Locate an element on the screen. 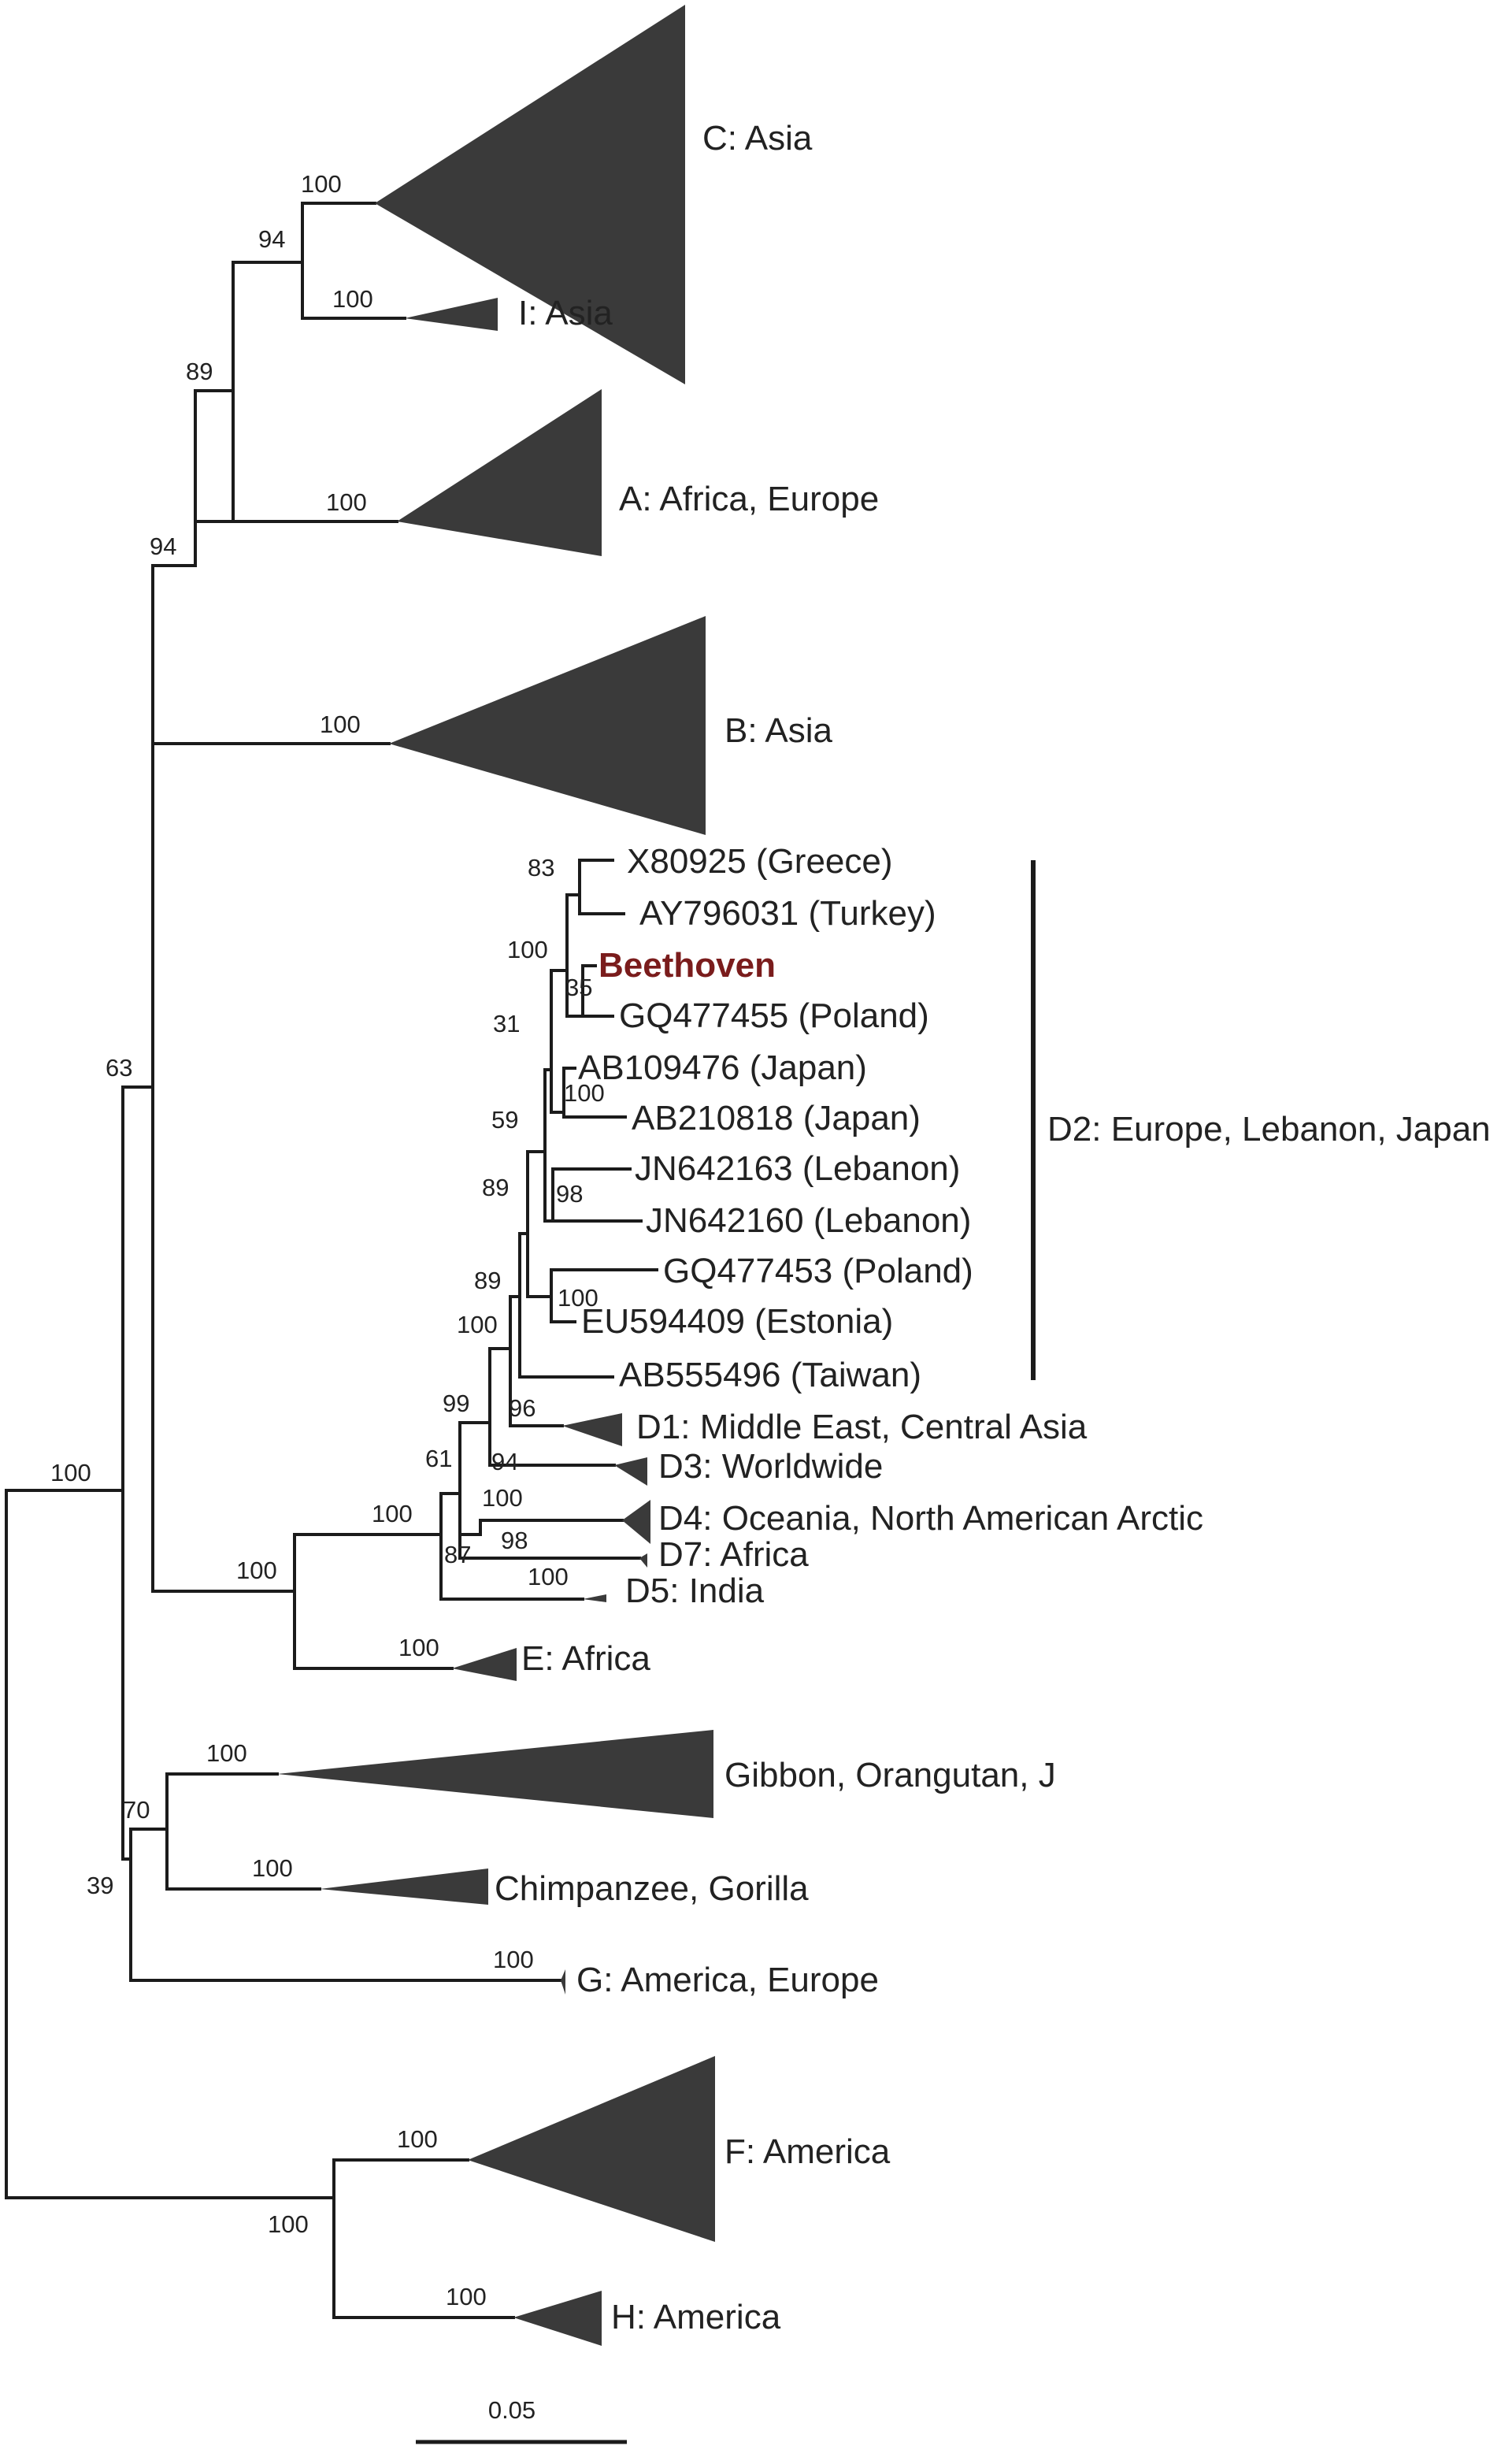 This screenshot has width=1512, height=2453. clade-triangle-d7 is located at coordinates (643, 1561).